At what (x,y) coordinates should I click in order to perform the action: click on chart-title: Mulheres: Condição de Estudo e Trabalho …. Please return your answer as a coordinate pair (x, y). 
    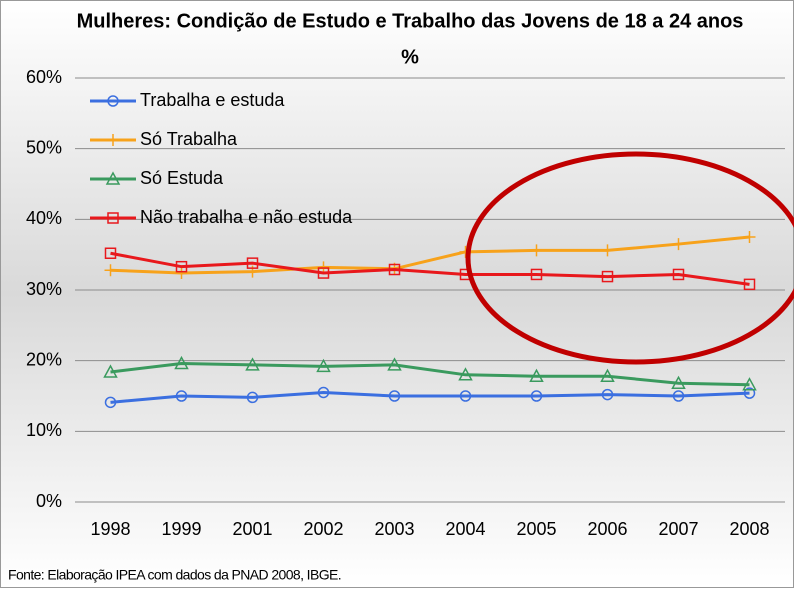
    Looking at the image, I should click on (410, 21).